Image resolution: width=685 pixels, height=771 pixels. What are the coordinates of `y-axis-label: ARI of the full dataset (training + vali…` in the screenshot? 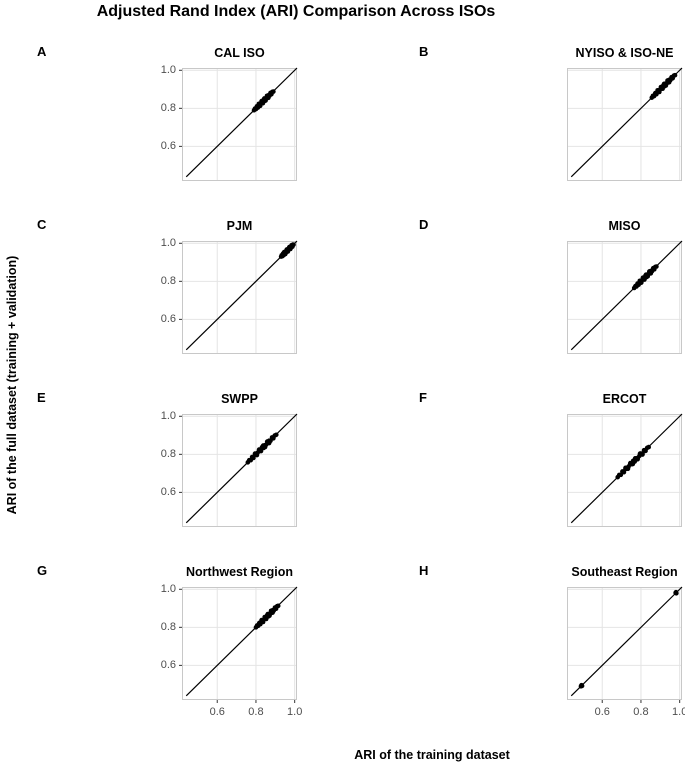 It's located at (12, 385).